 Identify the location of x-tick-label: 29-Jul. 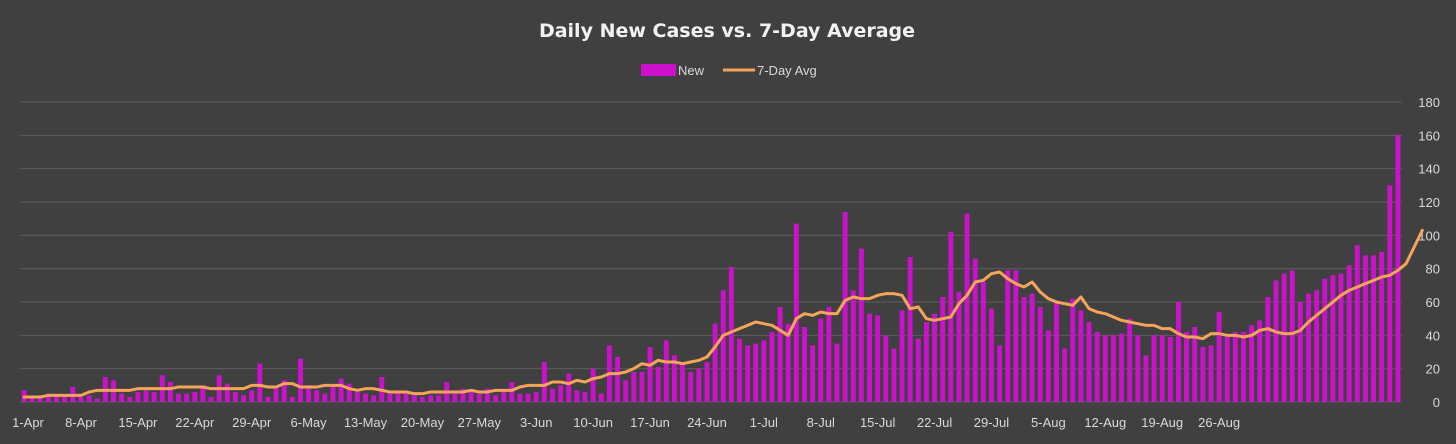
(992, 422).